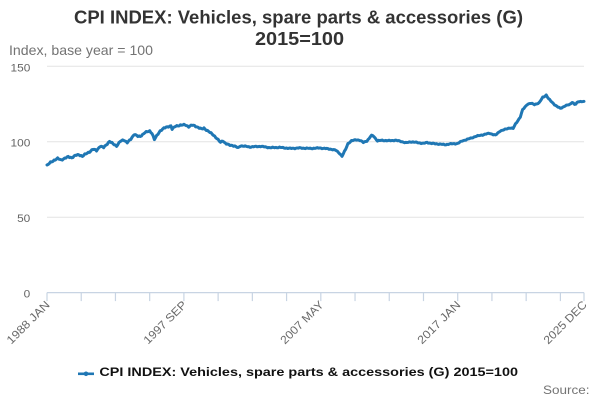 This screenshot has width=600, height=400. I want to click on svg-text: 50, so click(23, 219).